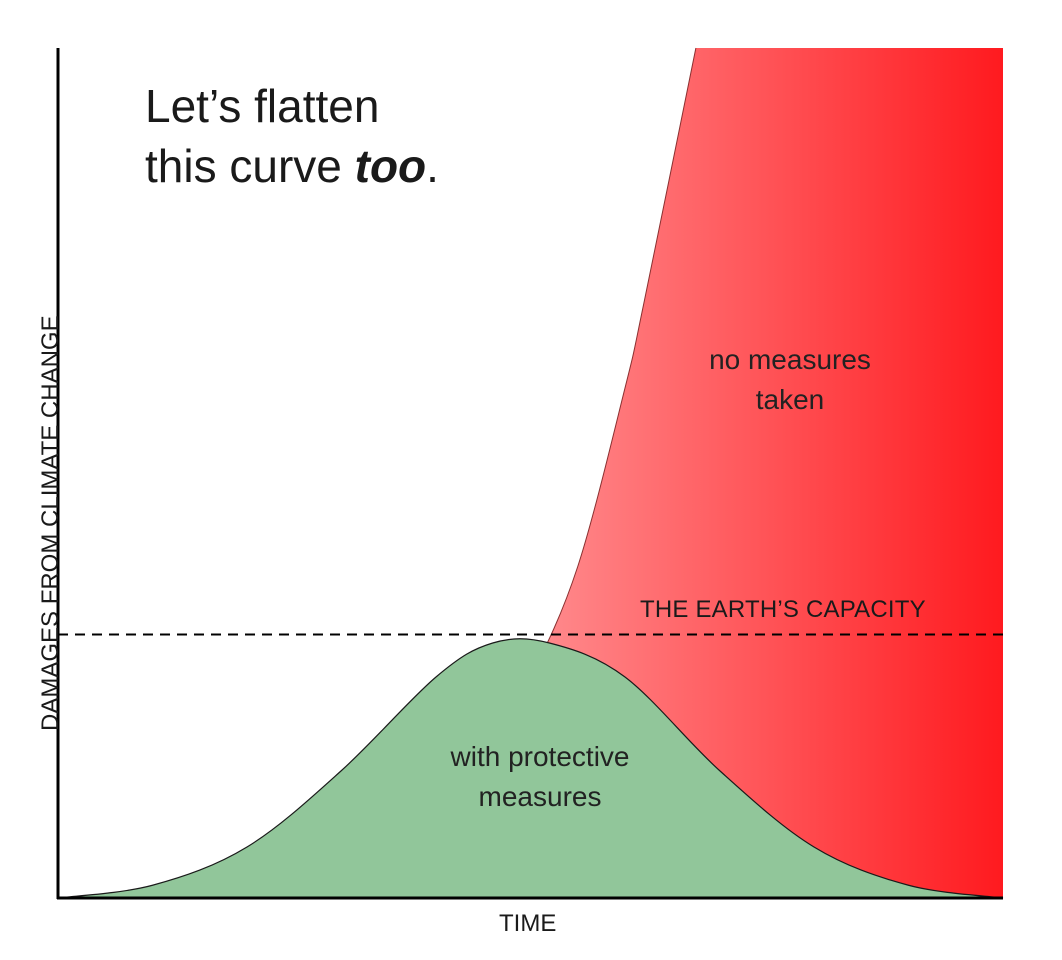  Describe the element at coordinates (1026, 154) in the screenshot. I see `credit-handle: @EduardRosert` at that location.